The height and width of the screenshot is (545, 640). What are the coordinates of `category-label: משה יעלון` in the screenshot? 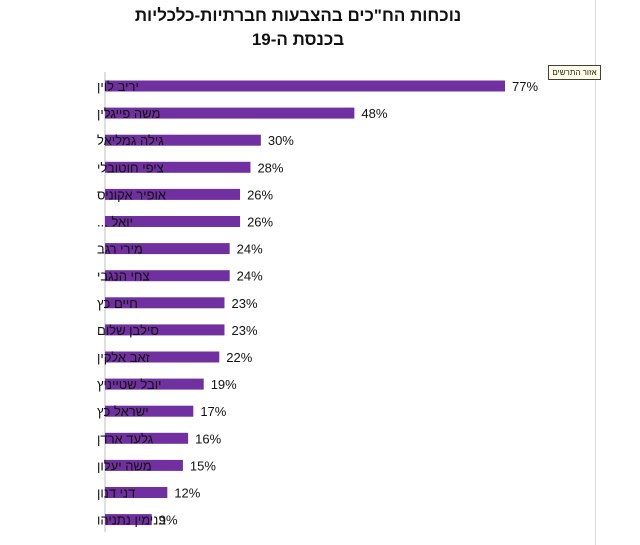 It's located at (124, 465).